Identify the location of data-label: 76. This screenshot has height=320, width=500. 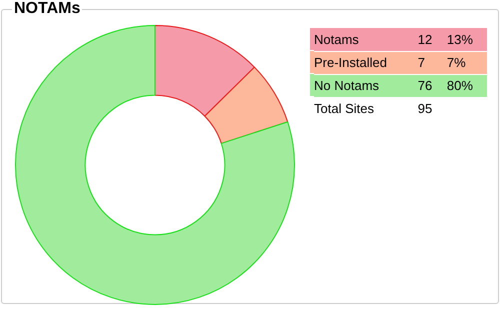
(428, 85).